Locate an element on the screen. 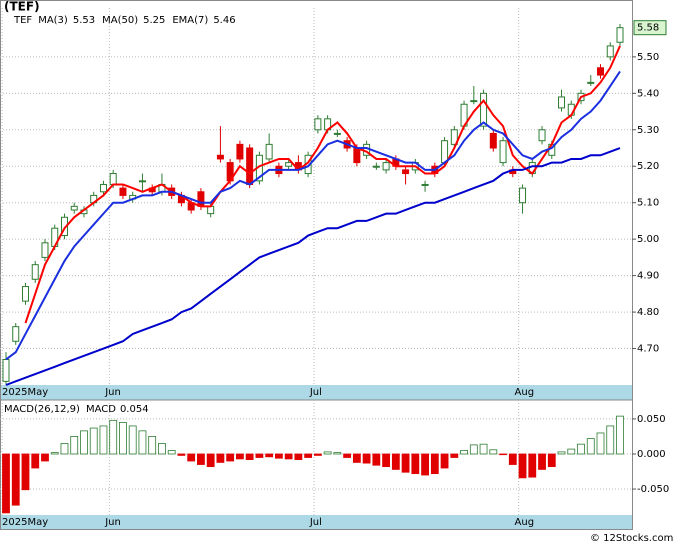 Image resolution: width=680 pixels, height=546 pixels. last-price-box is located at coordinates (650, 28).